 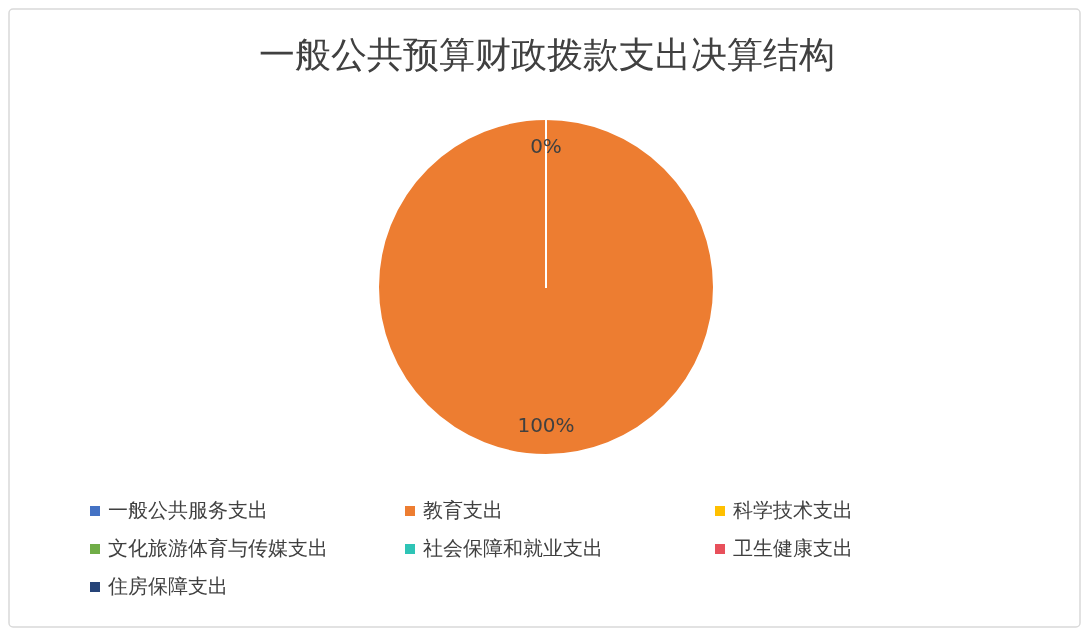 I want to click on legend-label: 科学技术支出, so click(x=793, y=509).